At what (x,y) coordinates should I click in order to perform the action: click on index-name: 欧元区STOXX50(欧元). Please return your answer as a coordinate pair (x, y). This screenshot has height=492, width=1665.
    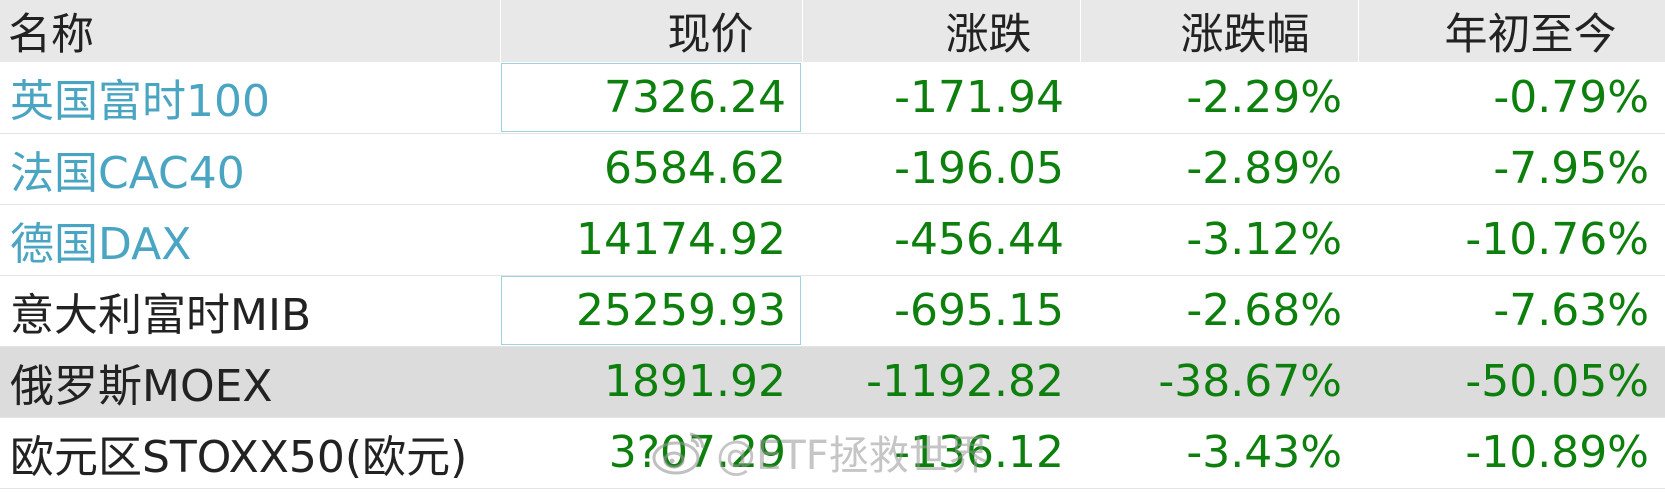
    Looking at the image, I should click on (239, 457).